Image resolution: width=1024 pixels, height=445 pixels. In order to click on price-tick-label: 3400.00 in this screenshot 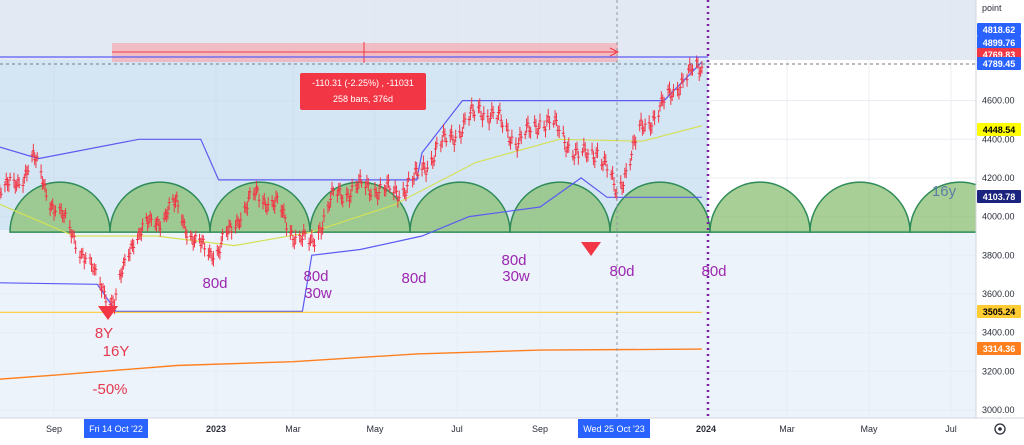, I will do `click(998, 333)`.